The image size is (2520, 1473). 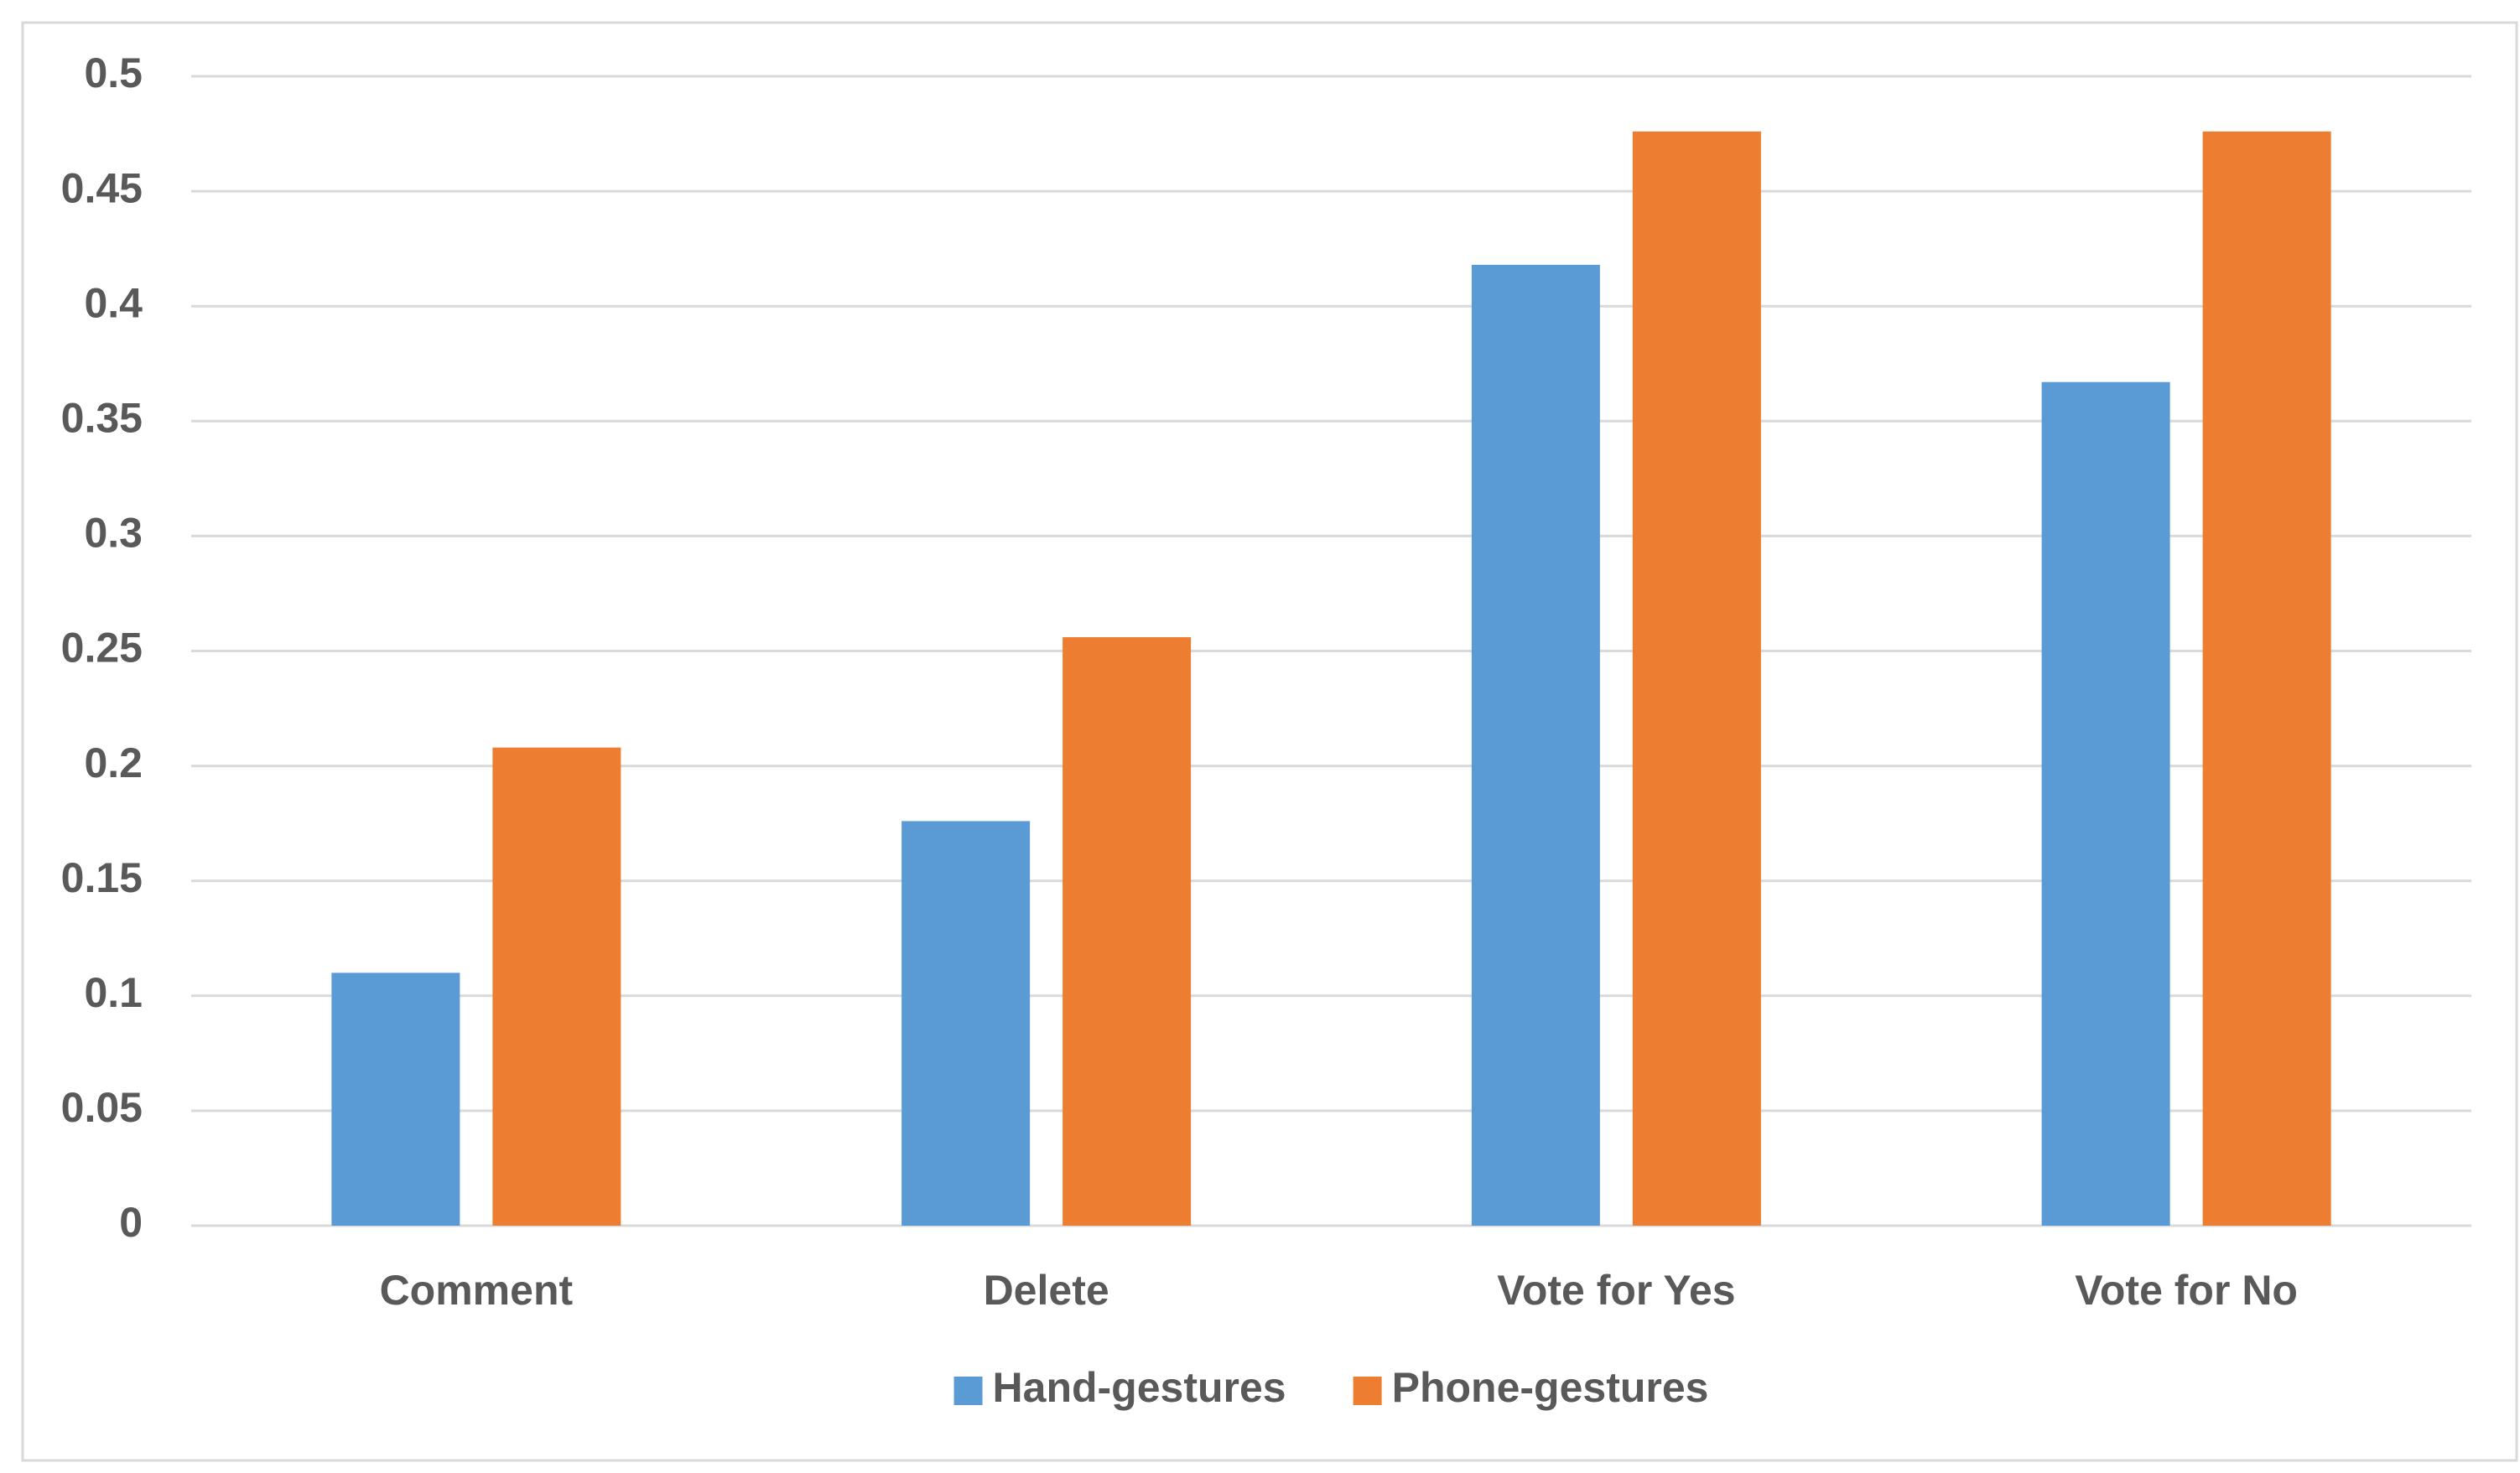 I want to click on y-tick-label: 0.45, so click(x=102, y=187).